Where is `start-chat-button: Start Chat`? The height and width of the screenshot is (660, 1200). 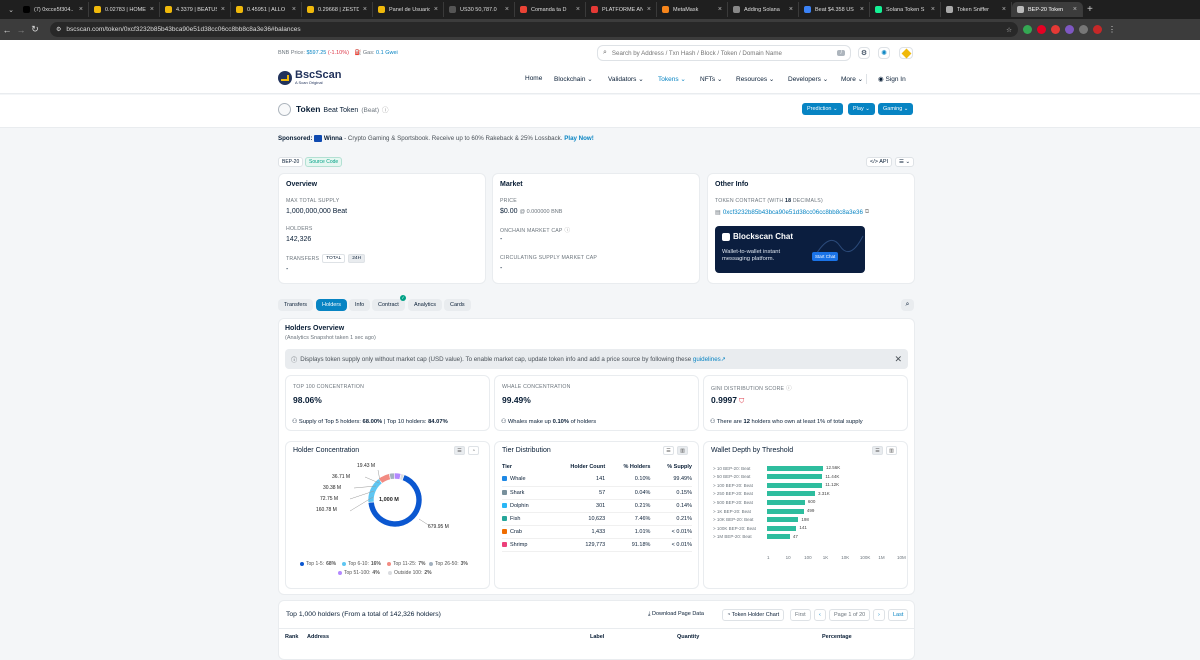
start-chat-button: Start Chat is located at coordinates (825, 256).